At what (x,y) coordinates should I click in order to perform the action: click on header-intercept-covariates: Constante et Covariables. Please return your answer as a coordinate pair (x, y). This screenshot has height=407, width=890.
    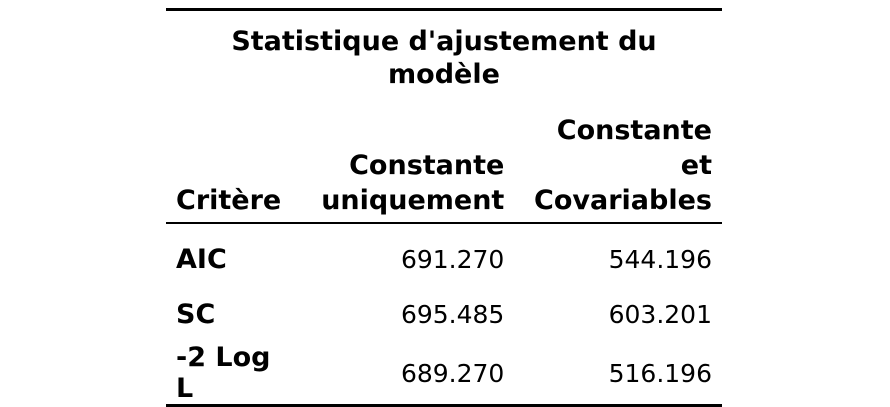
    Looking at the image, I should click on (618, 164).